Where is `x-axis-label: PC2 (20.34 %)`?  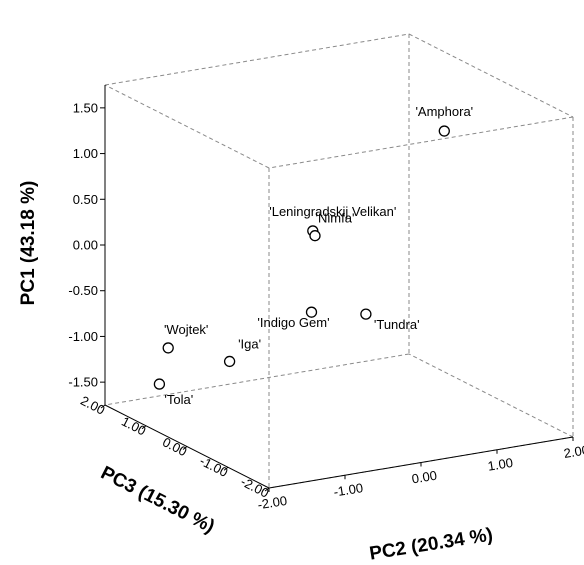 x-axis-label: PC2 (20.34 %) is located at coordinates (431, 544).